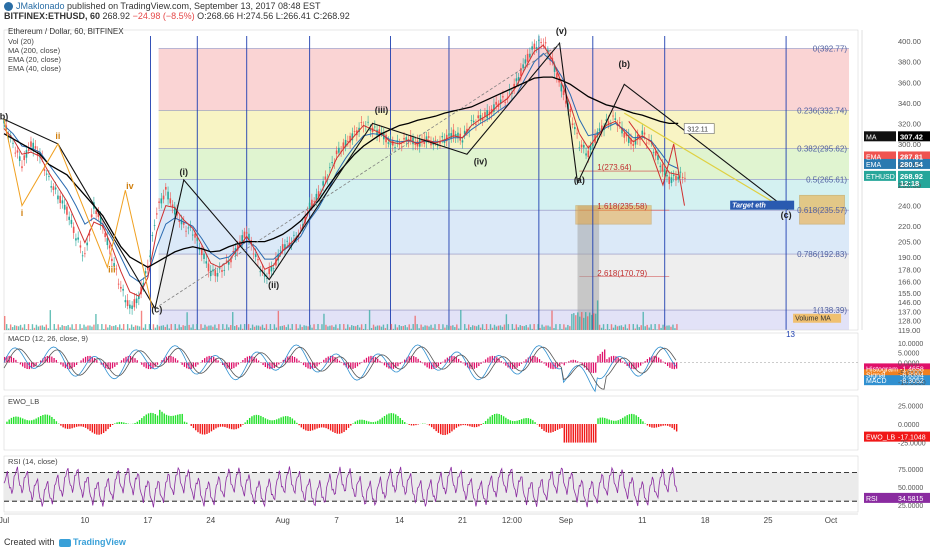 This screenshot has height=550, width=932. Describe the element at coordinates (40, 6) in the screenshot. I see `author-name: JMaklonado` at that location.